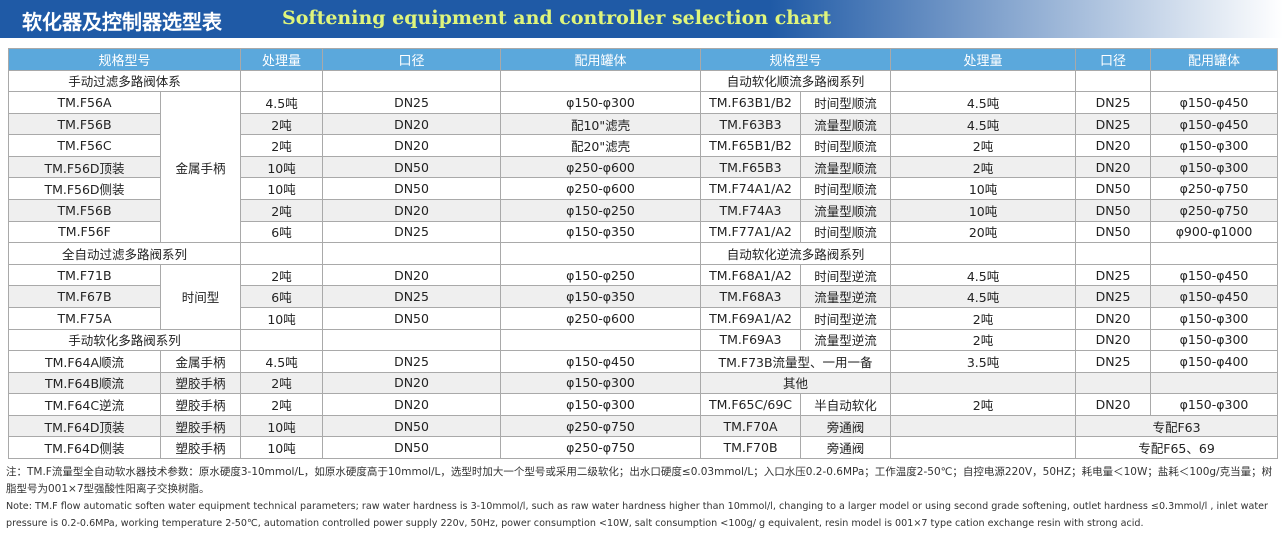 This screenshot has width=1283, height=537. What do you see at coordinates (84, 167) in the screenshot?
I see `table-cell: TM.F56D顶装` at bounding box center [84, 167].